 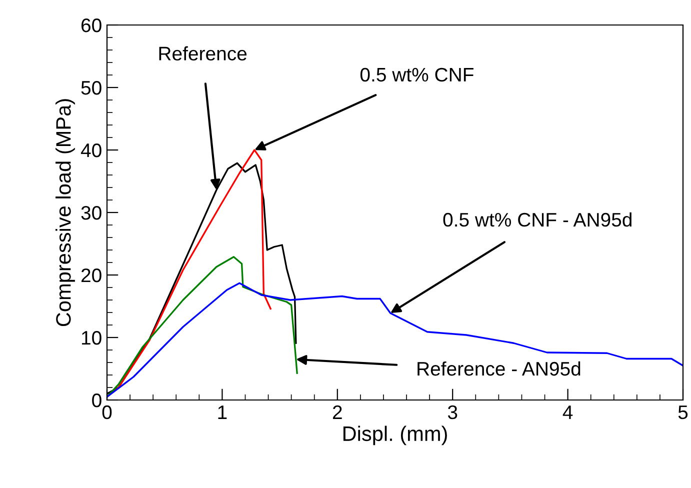 I want to click on y-tick-label: 20, so click(x=91, y=275).